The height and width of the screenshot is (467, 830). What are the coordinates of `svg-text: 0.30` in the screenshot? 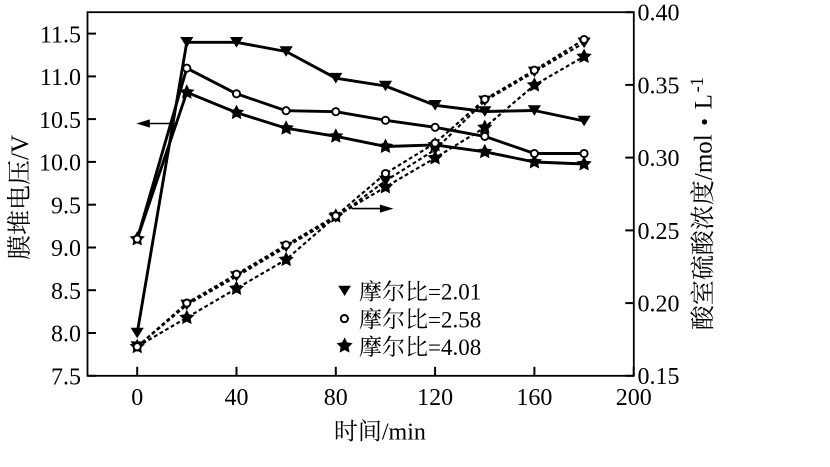 It's located at (659, 159).